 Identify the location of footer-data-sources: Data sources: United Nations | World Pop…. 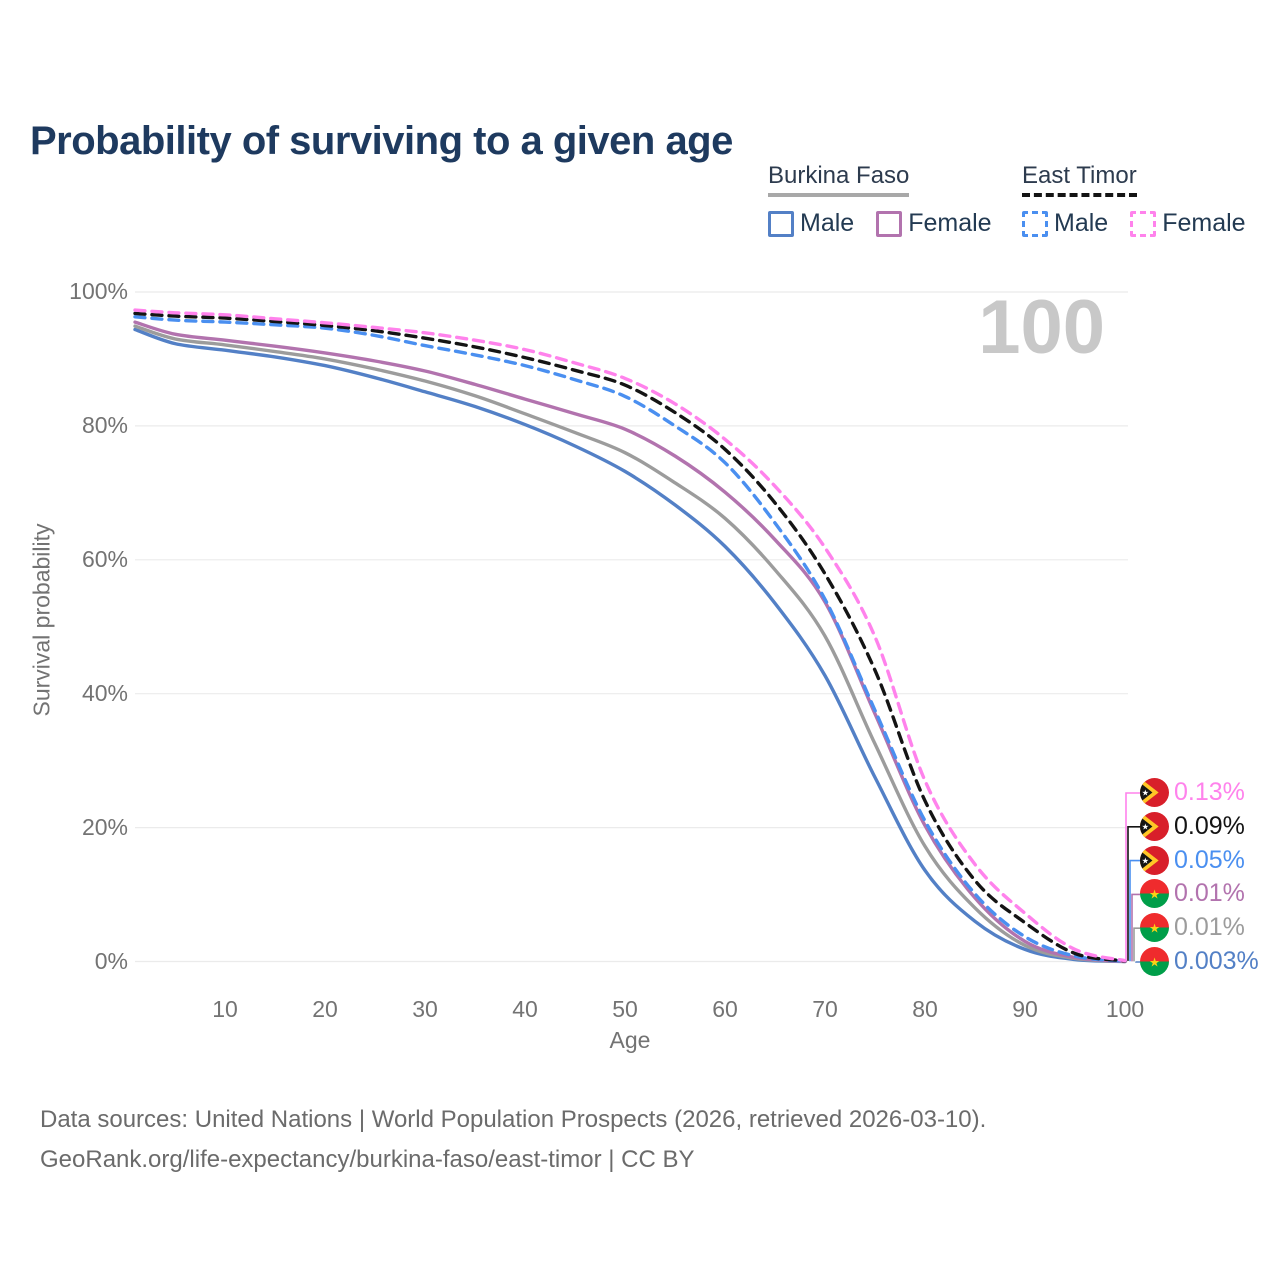
(513, 1119).